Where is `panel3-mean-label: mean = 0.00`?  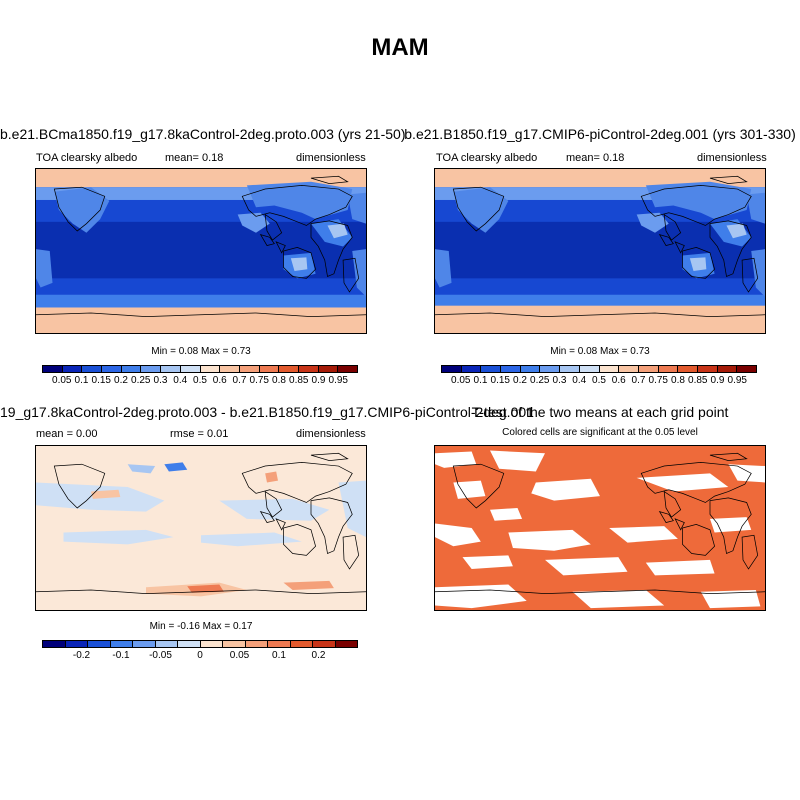 panel3-mean-label: mean = 0.00 is located at coordinates (67, 434).